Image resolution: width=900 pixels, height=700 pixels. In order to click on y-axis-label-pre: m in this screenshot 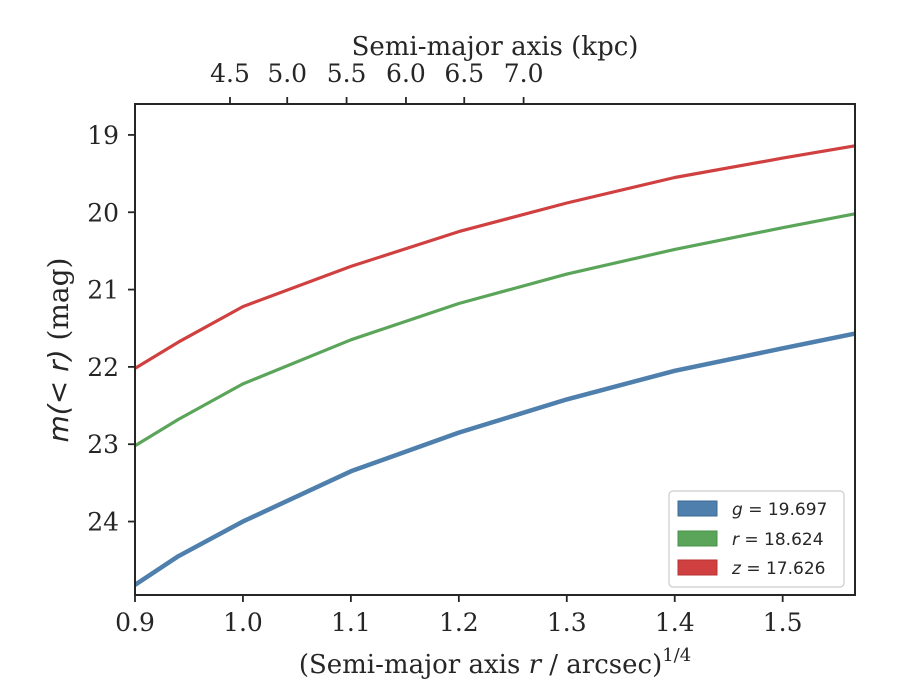, I will do `click(58, 428)`.